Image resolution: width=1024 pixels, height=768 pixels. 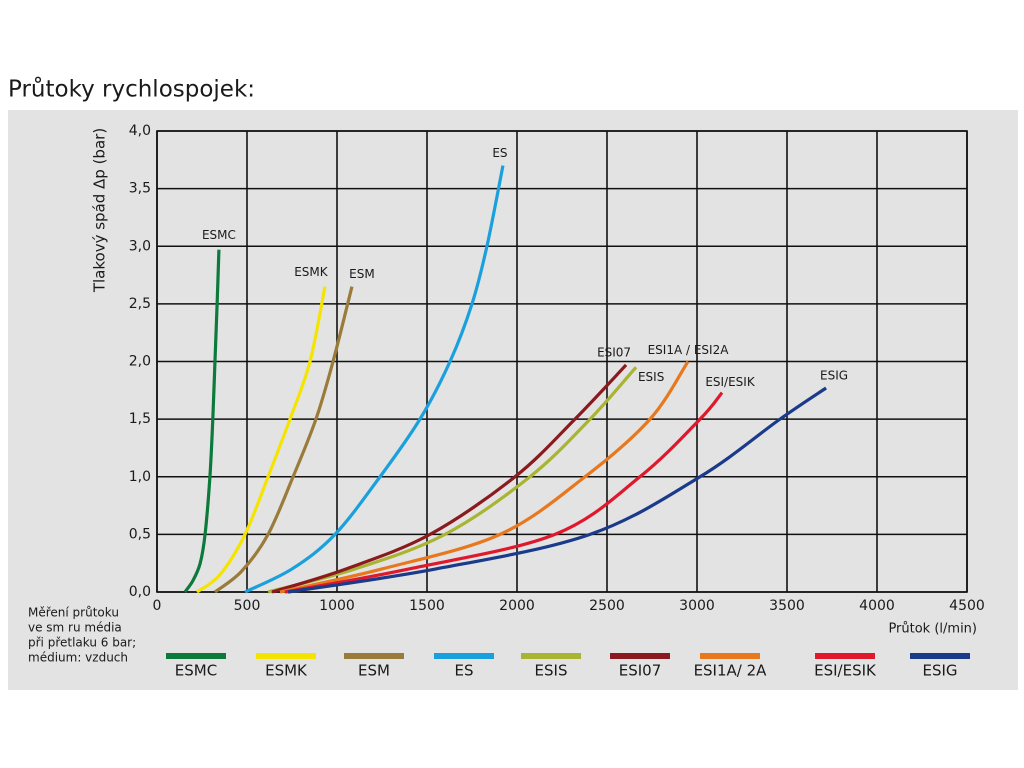 What do you see at coordinates (967, 606) in the screenshot?
I see `x-tick-label: 4500` at bounding box center [967, 606].